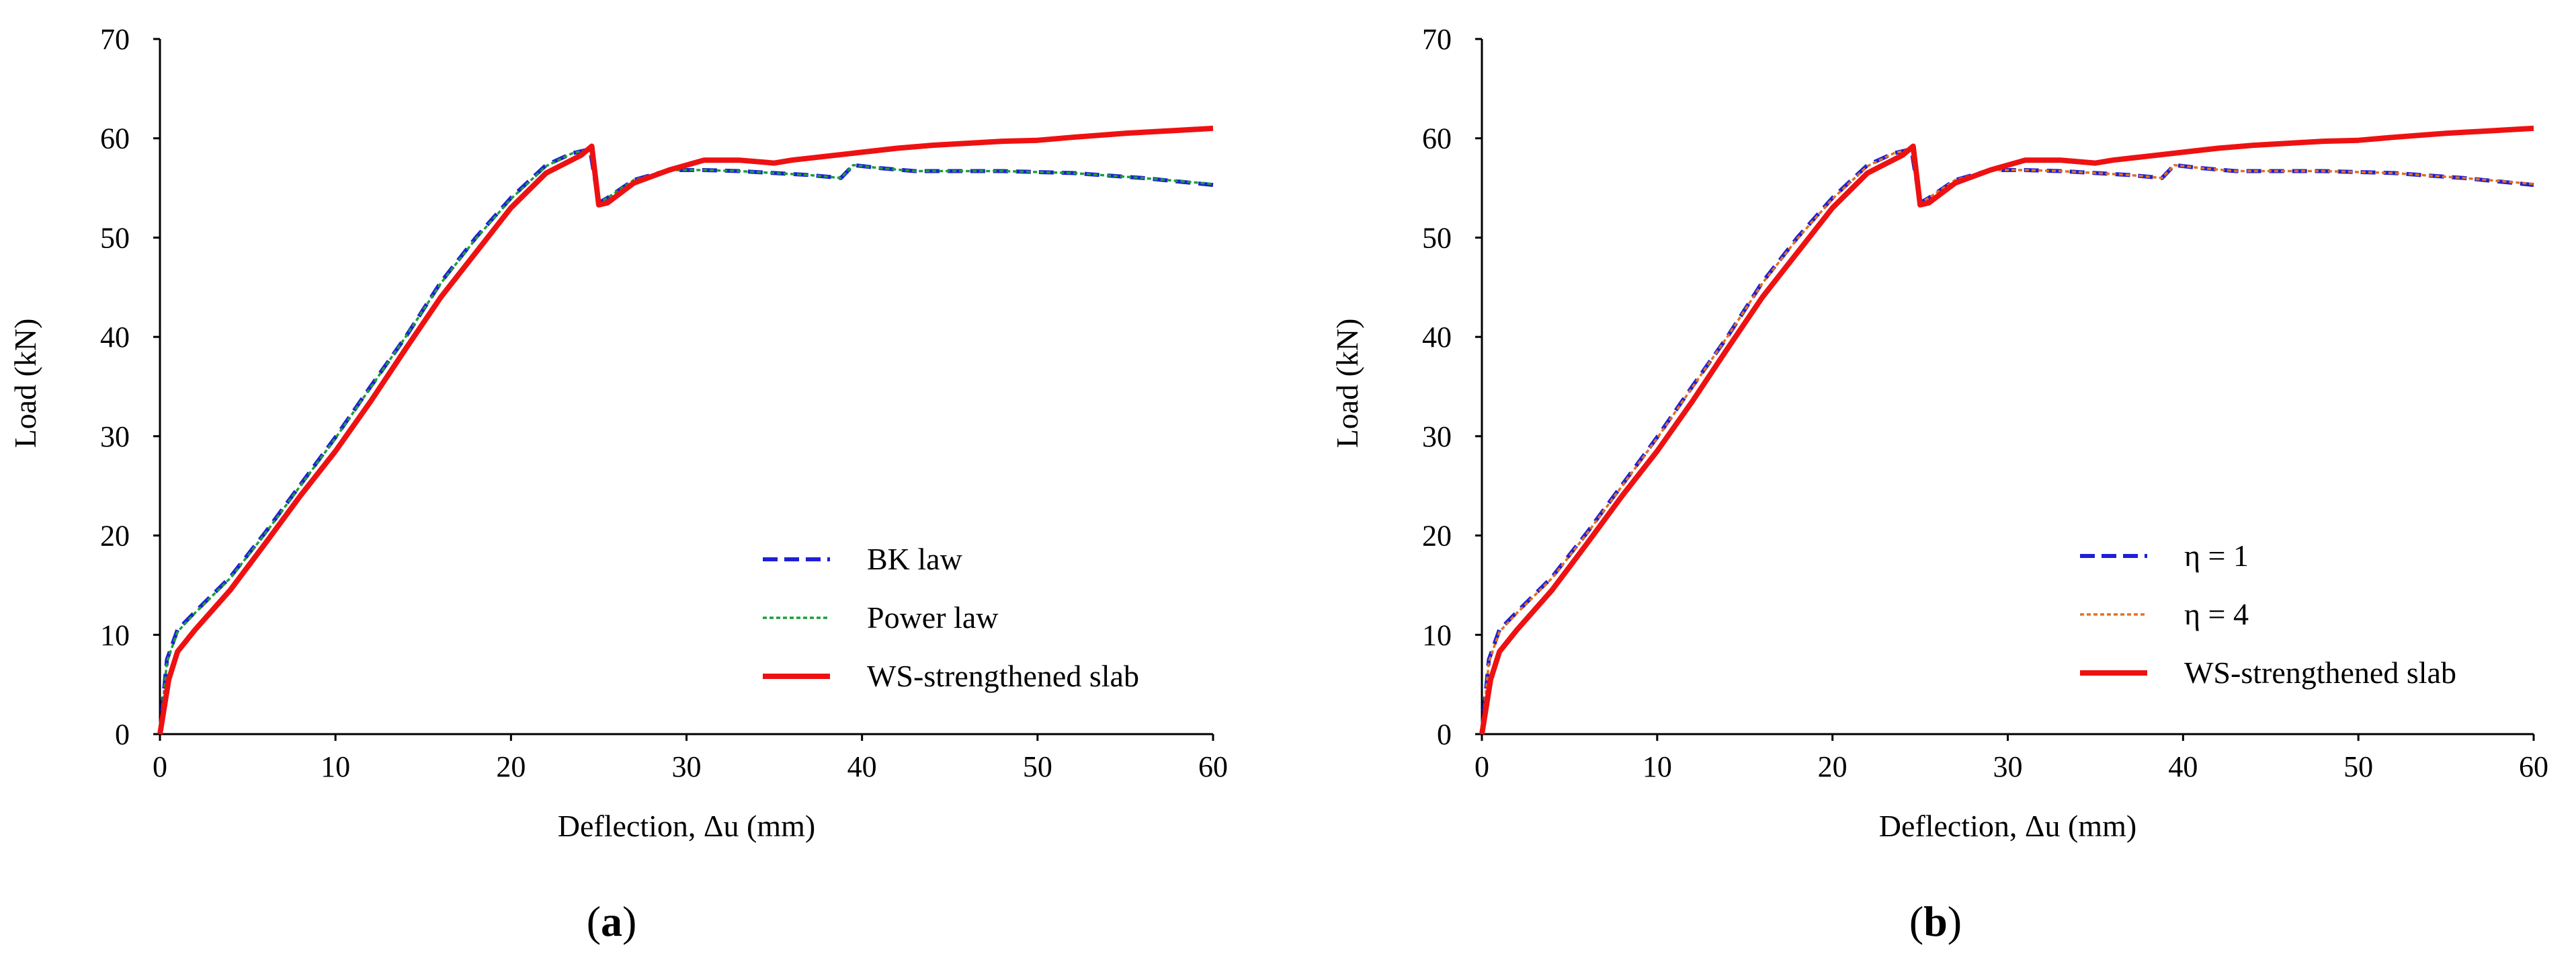 The height and width of the screenshot is (960, 2576). I want to click on panel-label: (b), so click(1936, 921).